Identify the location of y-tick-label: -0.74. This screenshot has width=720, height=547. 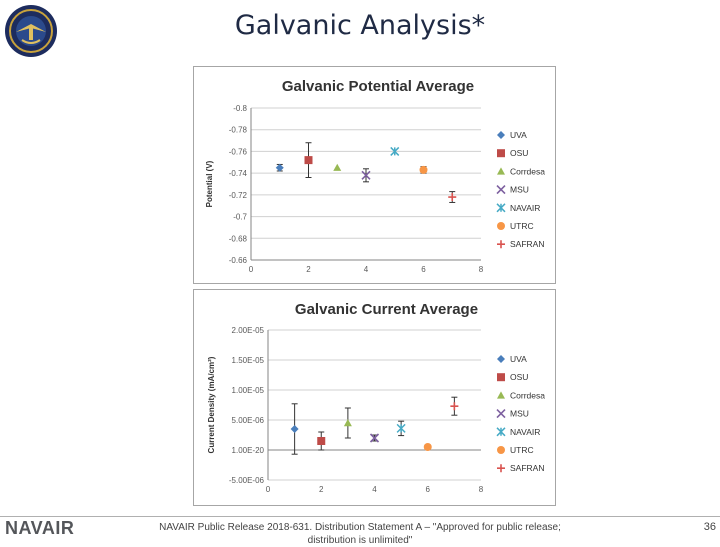
(238, 173).